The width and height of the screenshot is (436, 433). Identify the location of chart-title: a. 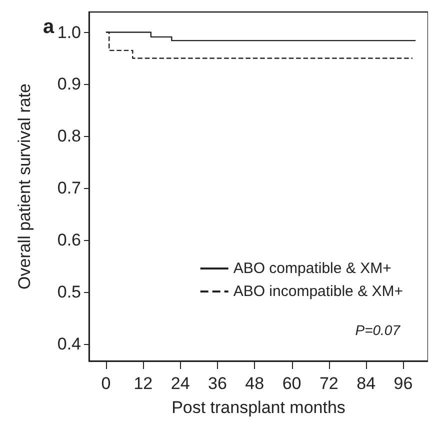
(49, 27).